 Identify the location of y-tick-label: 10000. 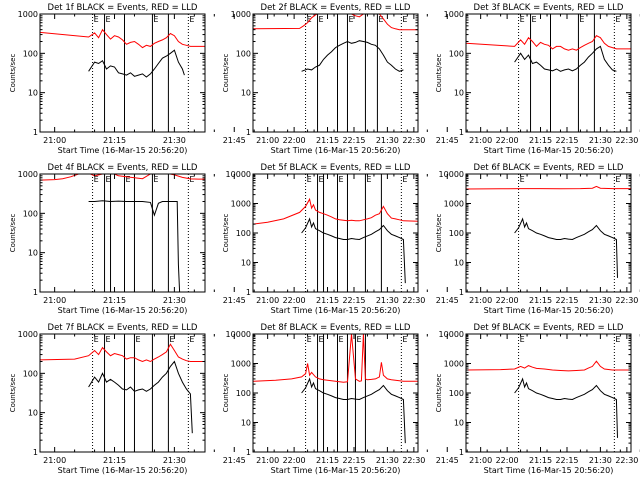
(451, 174).